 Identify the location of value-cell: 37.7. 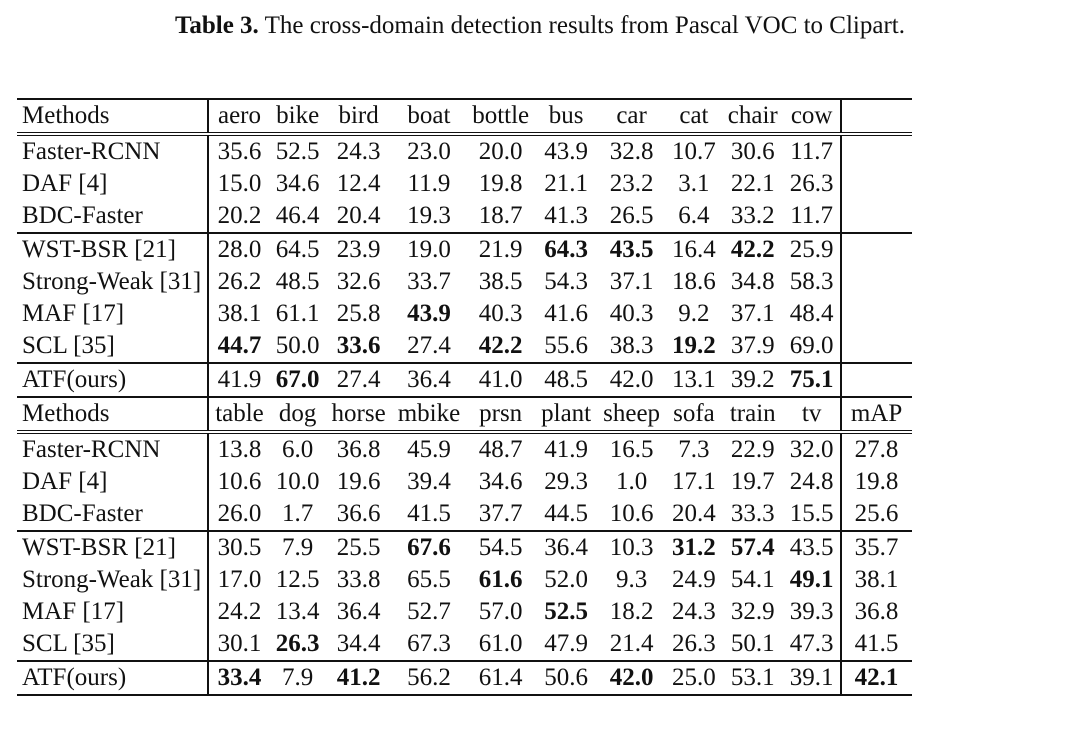
(500, 513).